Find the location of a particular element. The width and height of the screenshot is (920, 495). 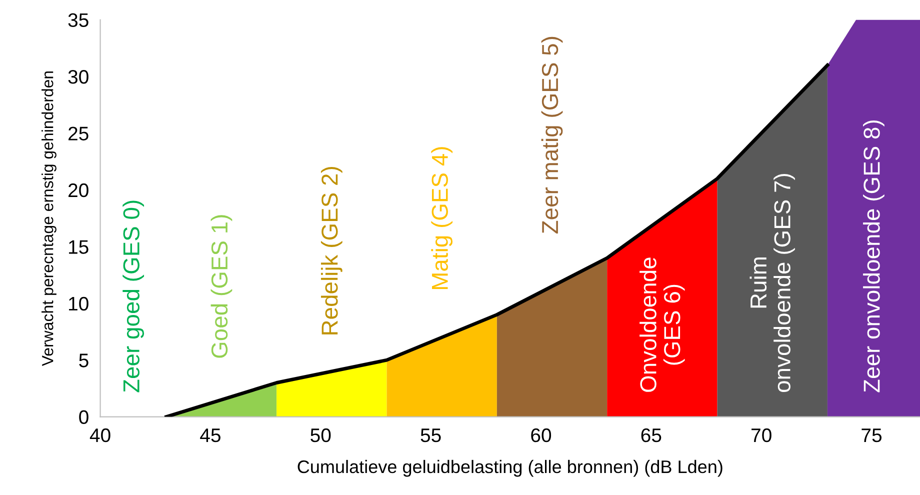

x-tick-label: 70 is located at coordinates (762, 435).